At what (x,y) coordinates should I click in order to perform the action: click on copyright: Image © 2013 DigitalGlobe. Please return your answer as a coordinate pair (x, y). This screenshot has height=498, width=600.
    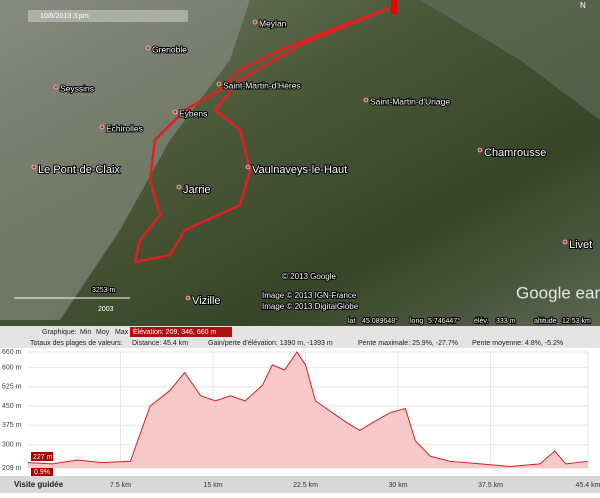
    Looking at the image, I should click on (310, 306).